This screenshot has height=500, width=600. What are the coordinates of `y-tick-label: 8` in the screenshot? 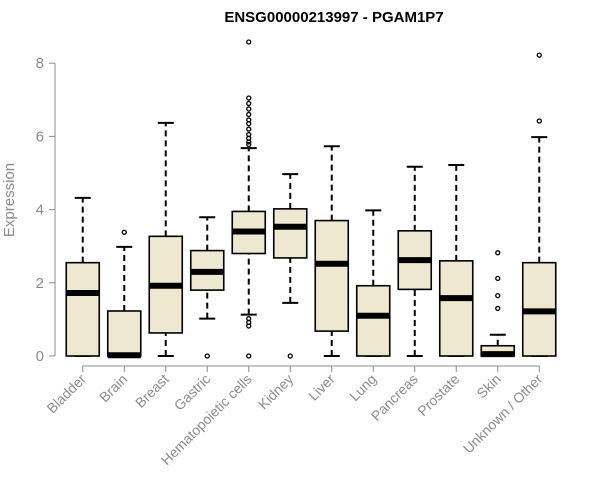 It's located at (40, 63).